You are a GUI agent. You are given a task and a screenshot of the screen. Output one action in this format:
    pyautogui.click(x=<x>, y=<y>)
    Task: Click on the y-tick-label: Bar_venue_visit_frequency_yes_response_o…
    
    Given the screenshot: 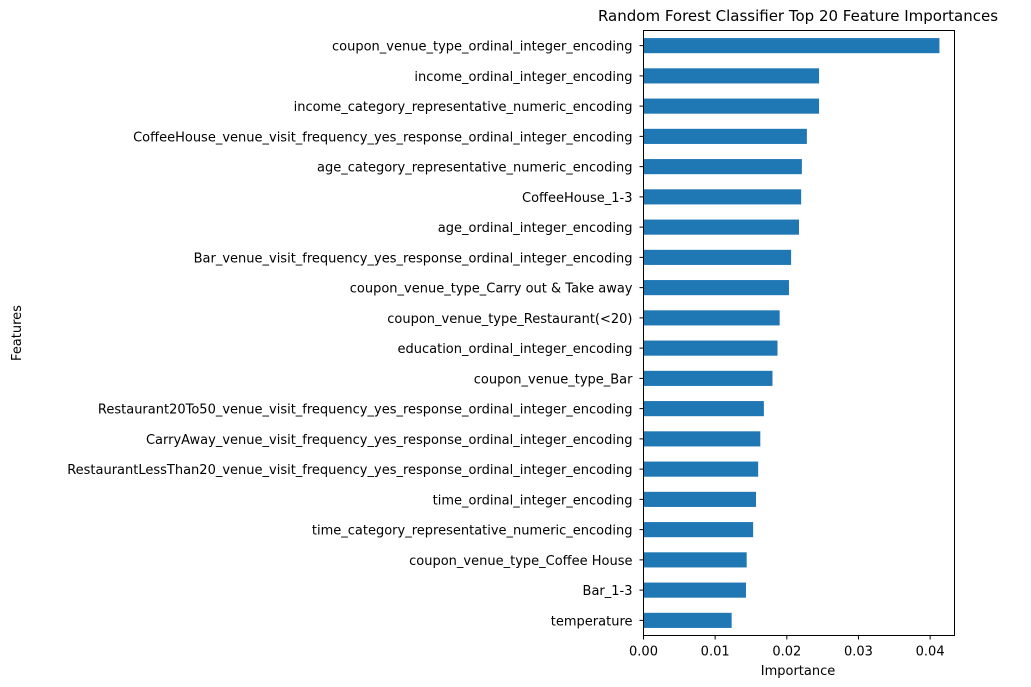 What is the action you would take?
    pyautogui.click(x=413, y=258)
    